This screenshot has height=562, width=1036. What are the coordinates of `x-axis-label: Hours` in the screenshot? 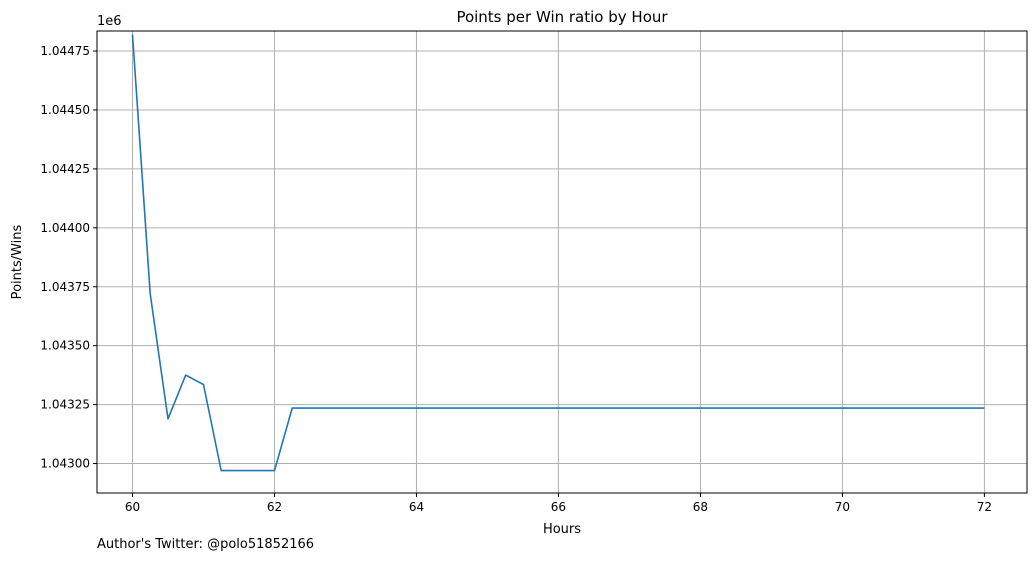 It's located at (562, 529).